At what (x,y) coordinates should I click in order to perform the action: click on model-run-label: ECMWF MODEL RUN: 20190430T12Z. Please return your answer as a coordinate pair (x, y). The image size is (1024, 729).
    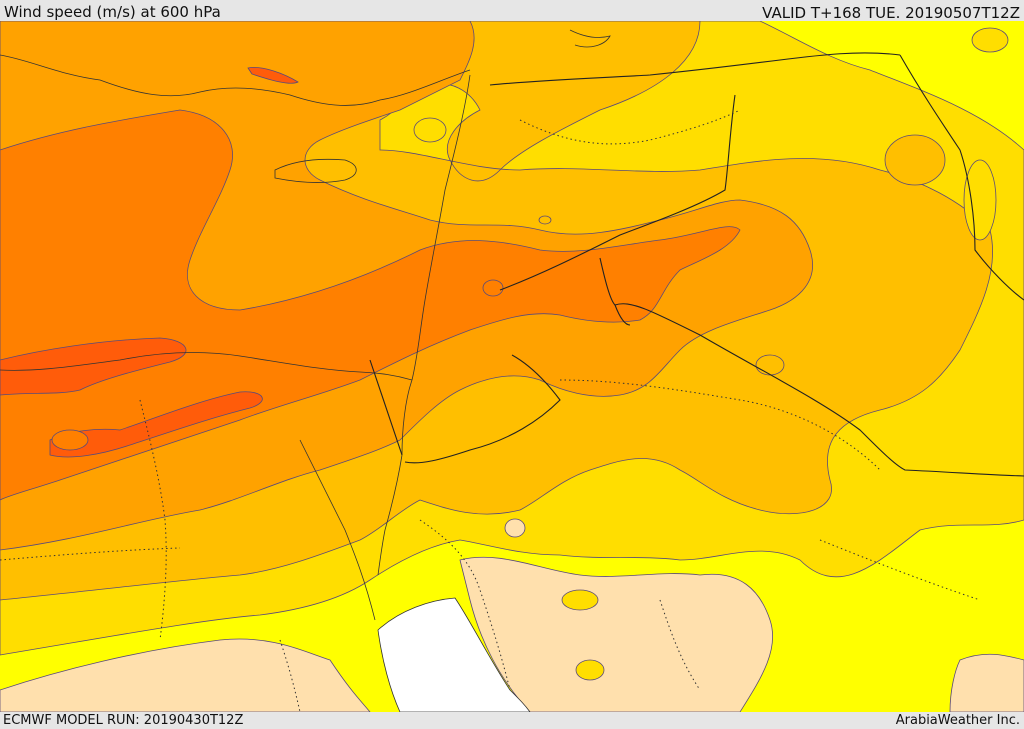
    Looking at the image, I should click on (123, 720).